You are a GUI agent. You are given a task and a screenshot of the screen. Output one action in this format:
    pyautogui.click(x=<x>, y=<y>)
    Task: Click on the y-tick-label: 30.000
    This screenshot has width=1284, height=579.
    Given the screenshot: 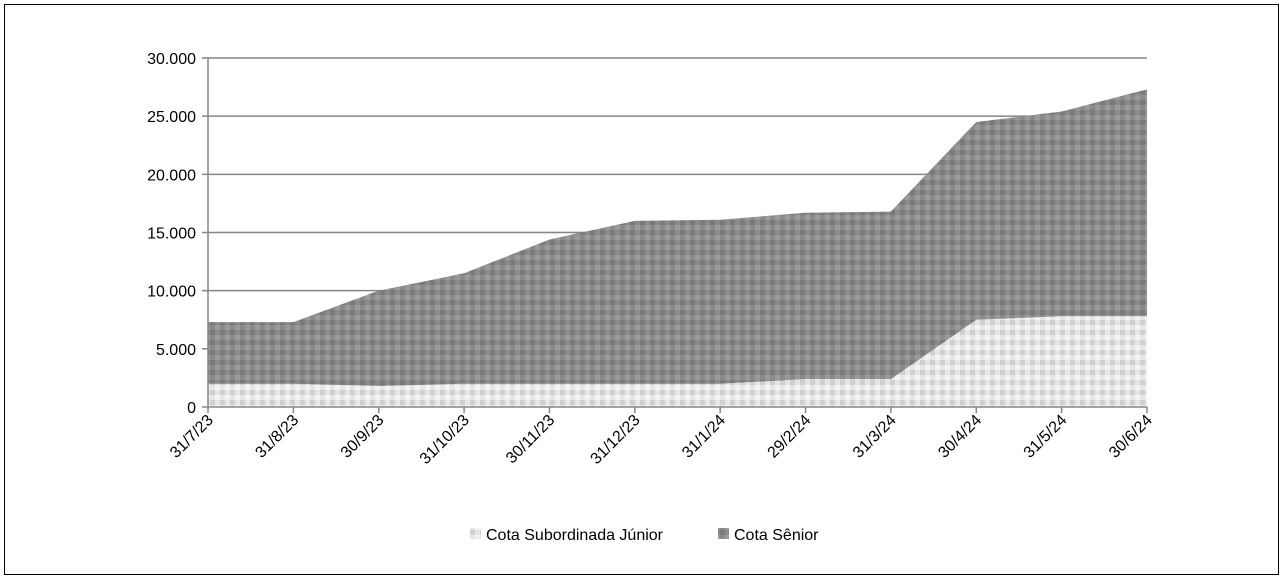 What is the action you would take?
    pyautogui.click(x=171, y=59)
    